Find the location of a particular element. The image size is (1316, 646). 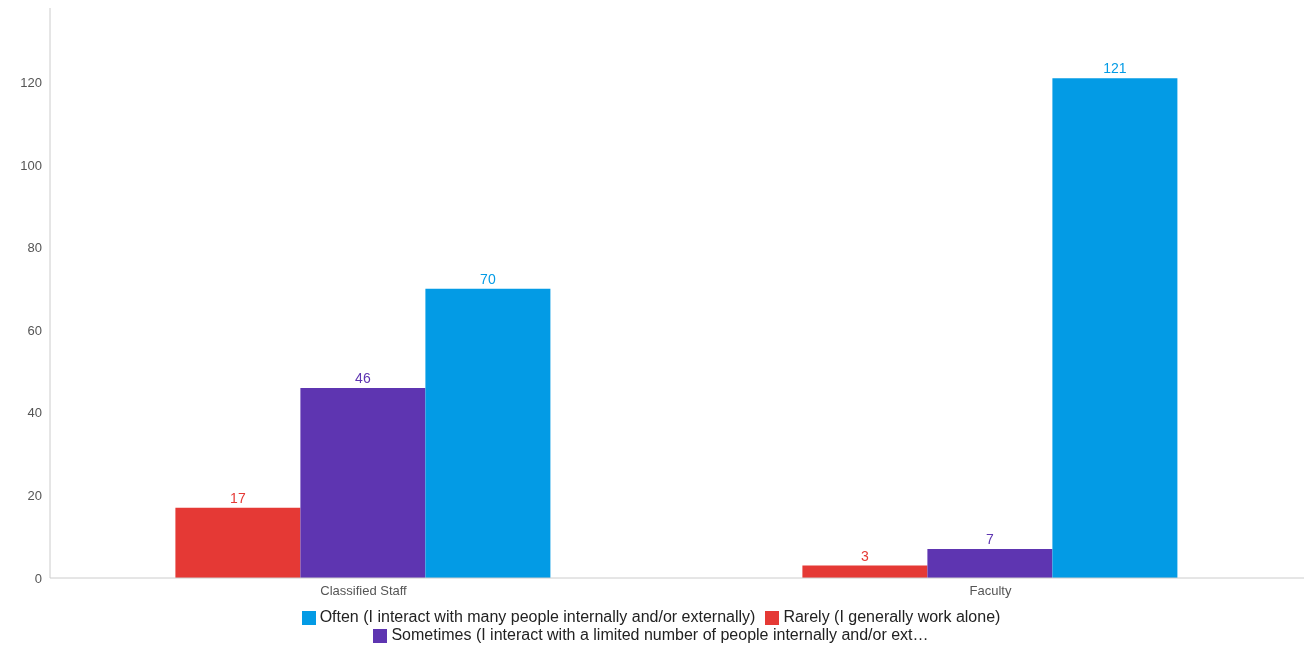

x-tick-label: Faculty is located at coordinates (990, 591).